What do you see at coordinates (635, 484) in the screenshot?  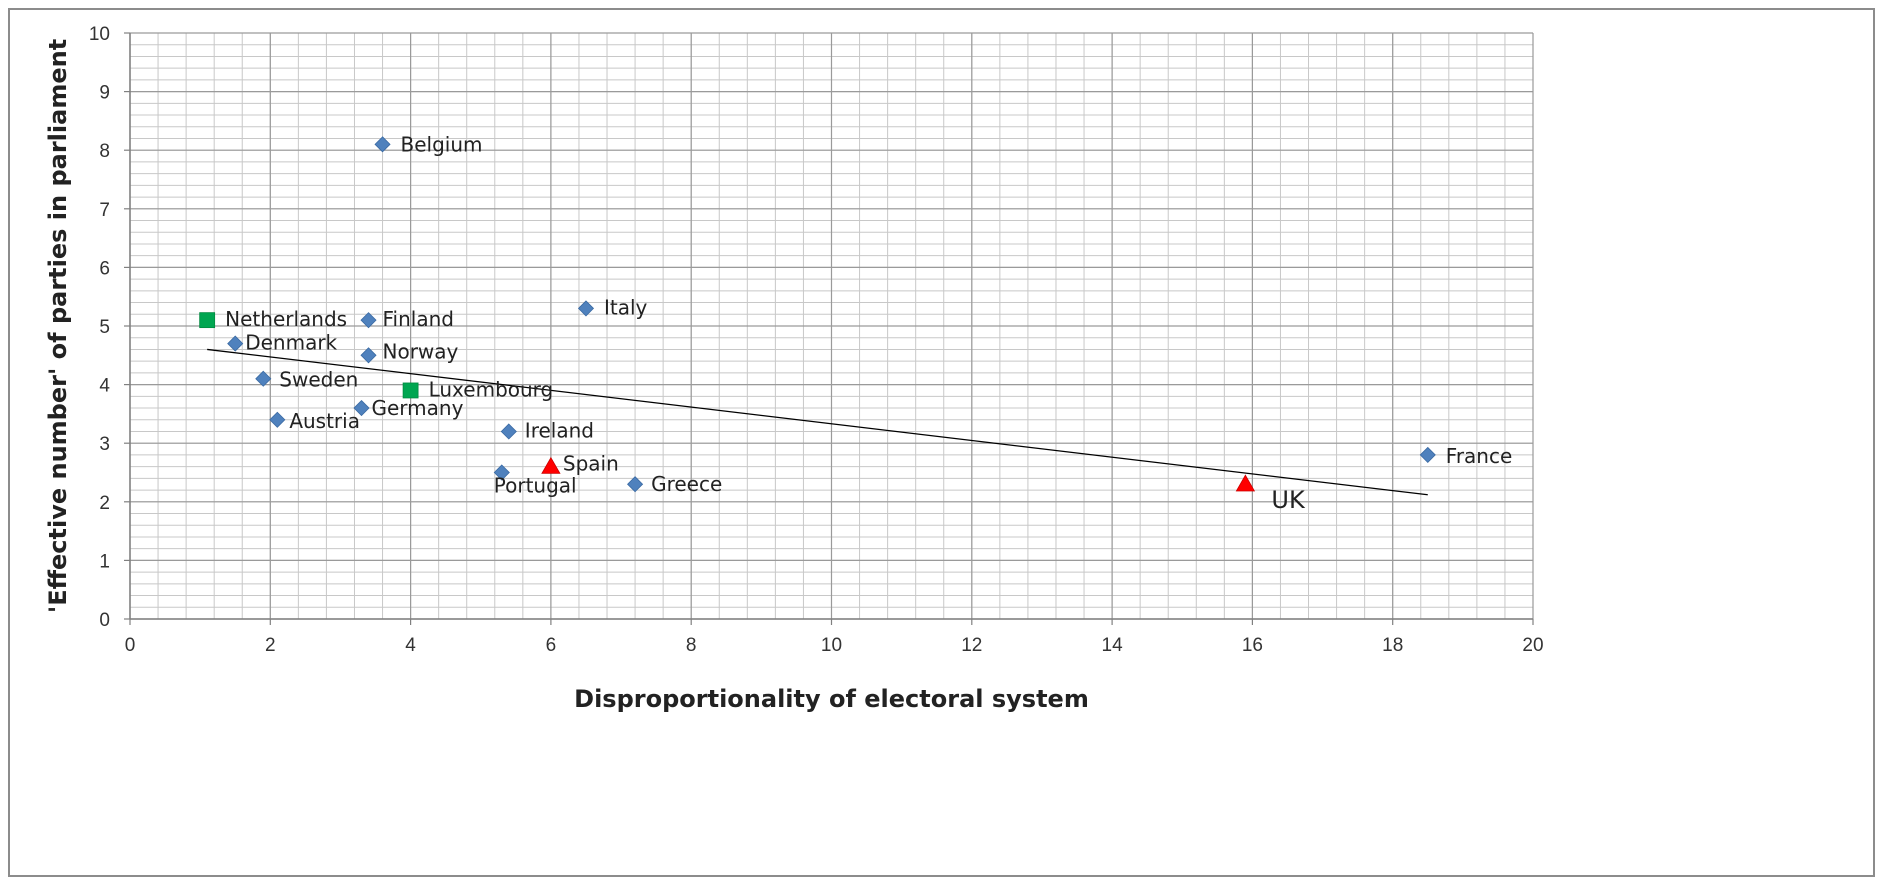 I see `marker-greece` at bounding box center [635, 484].